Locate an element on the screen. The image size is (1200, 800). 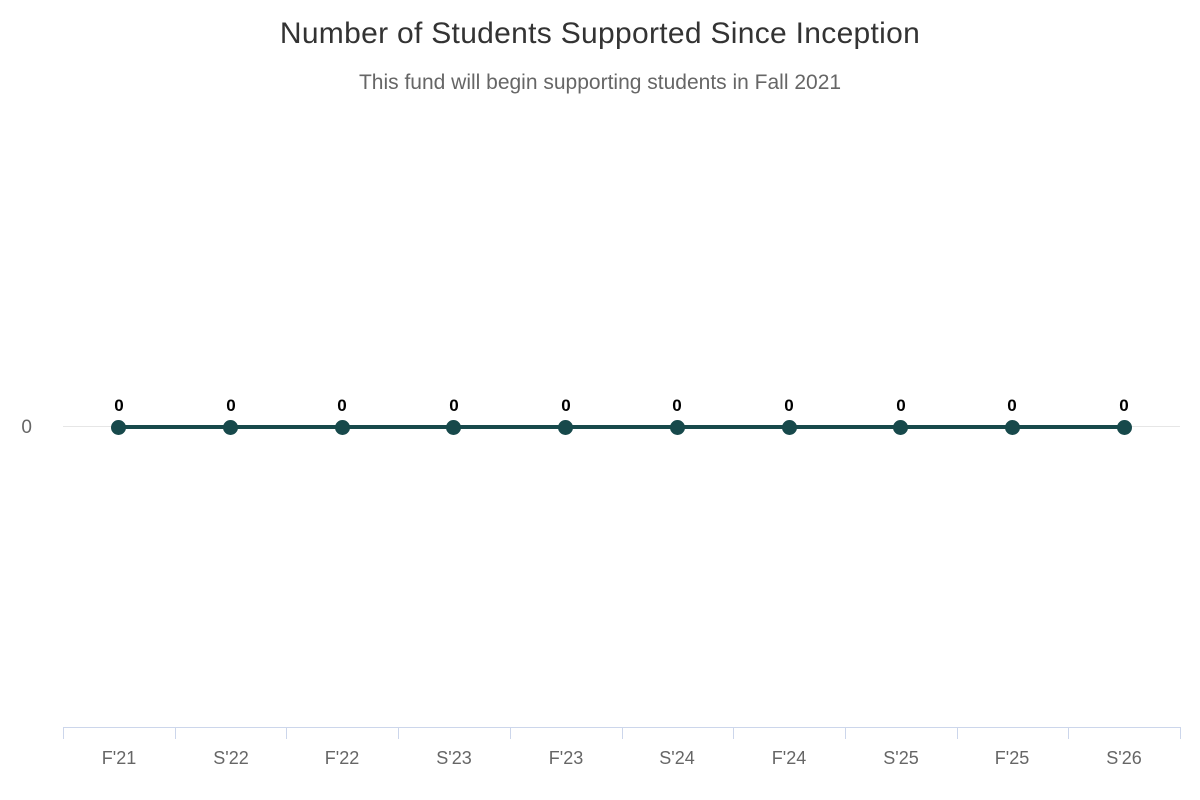
series-line is located at coordinates (621, 427).